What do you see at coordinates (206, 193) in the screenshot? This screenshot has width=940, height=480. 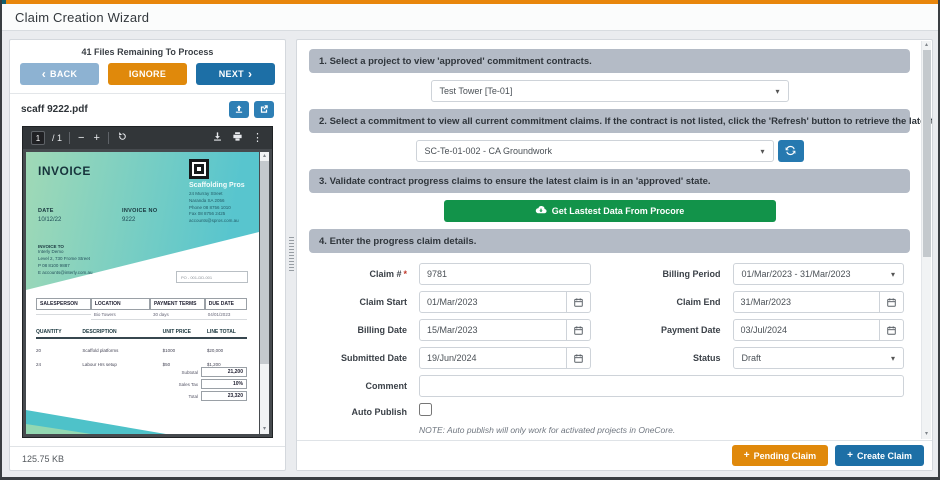 I see `company-address-line: 24 Murray Street` at bounding box center [206, 193].